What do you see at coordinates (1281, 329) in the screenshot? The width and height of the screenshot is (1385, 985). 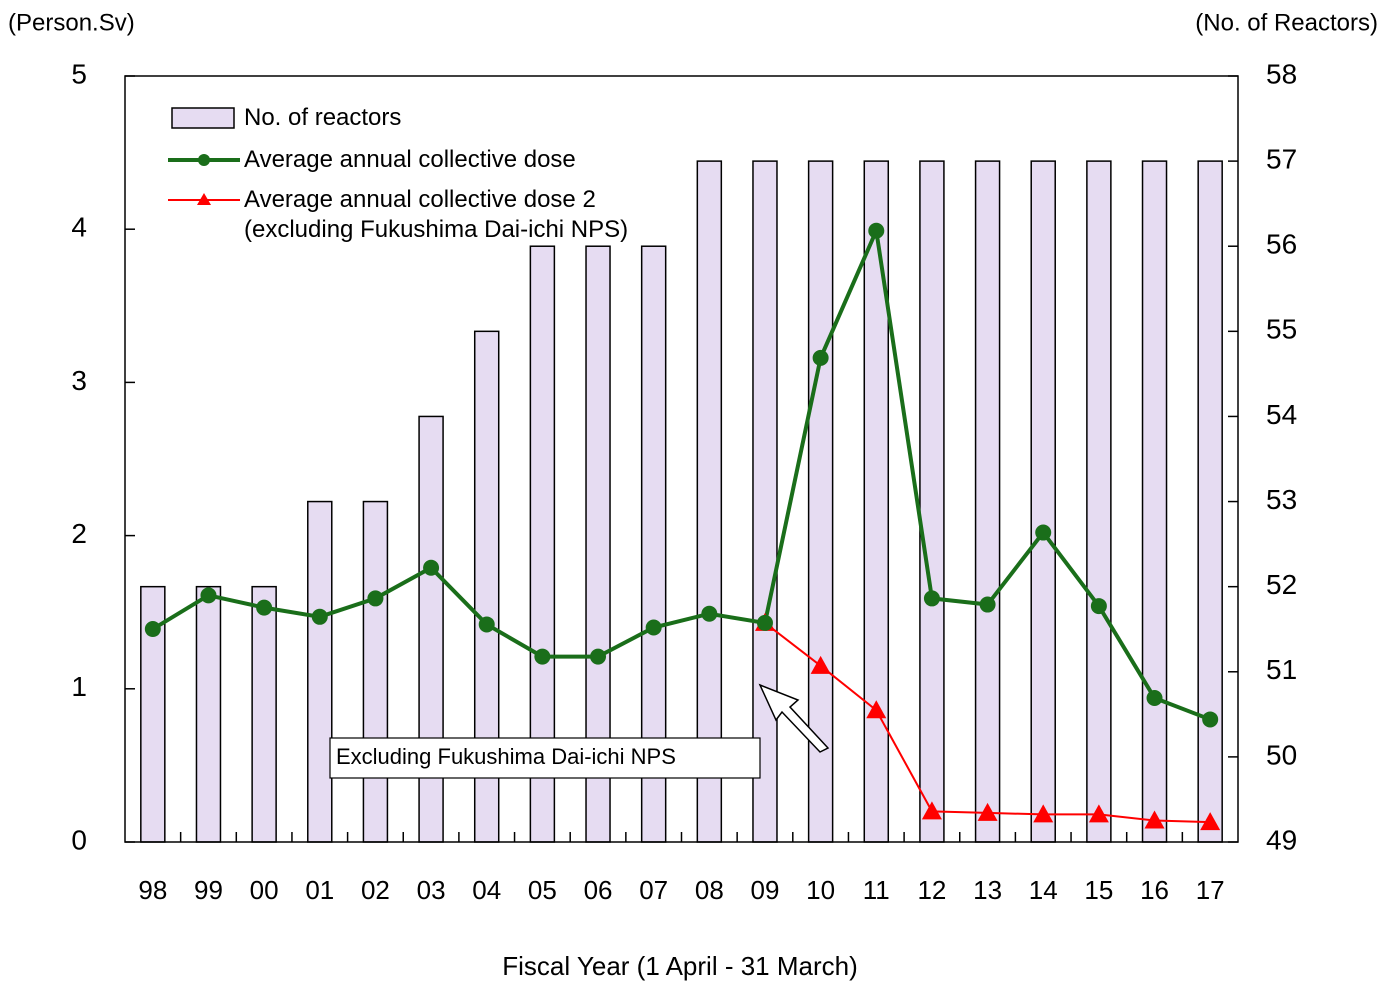 I see `y2-tick-label: 55` at bounding box center [1281, 329].